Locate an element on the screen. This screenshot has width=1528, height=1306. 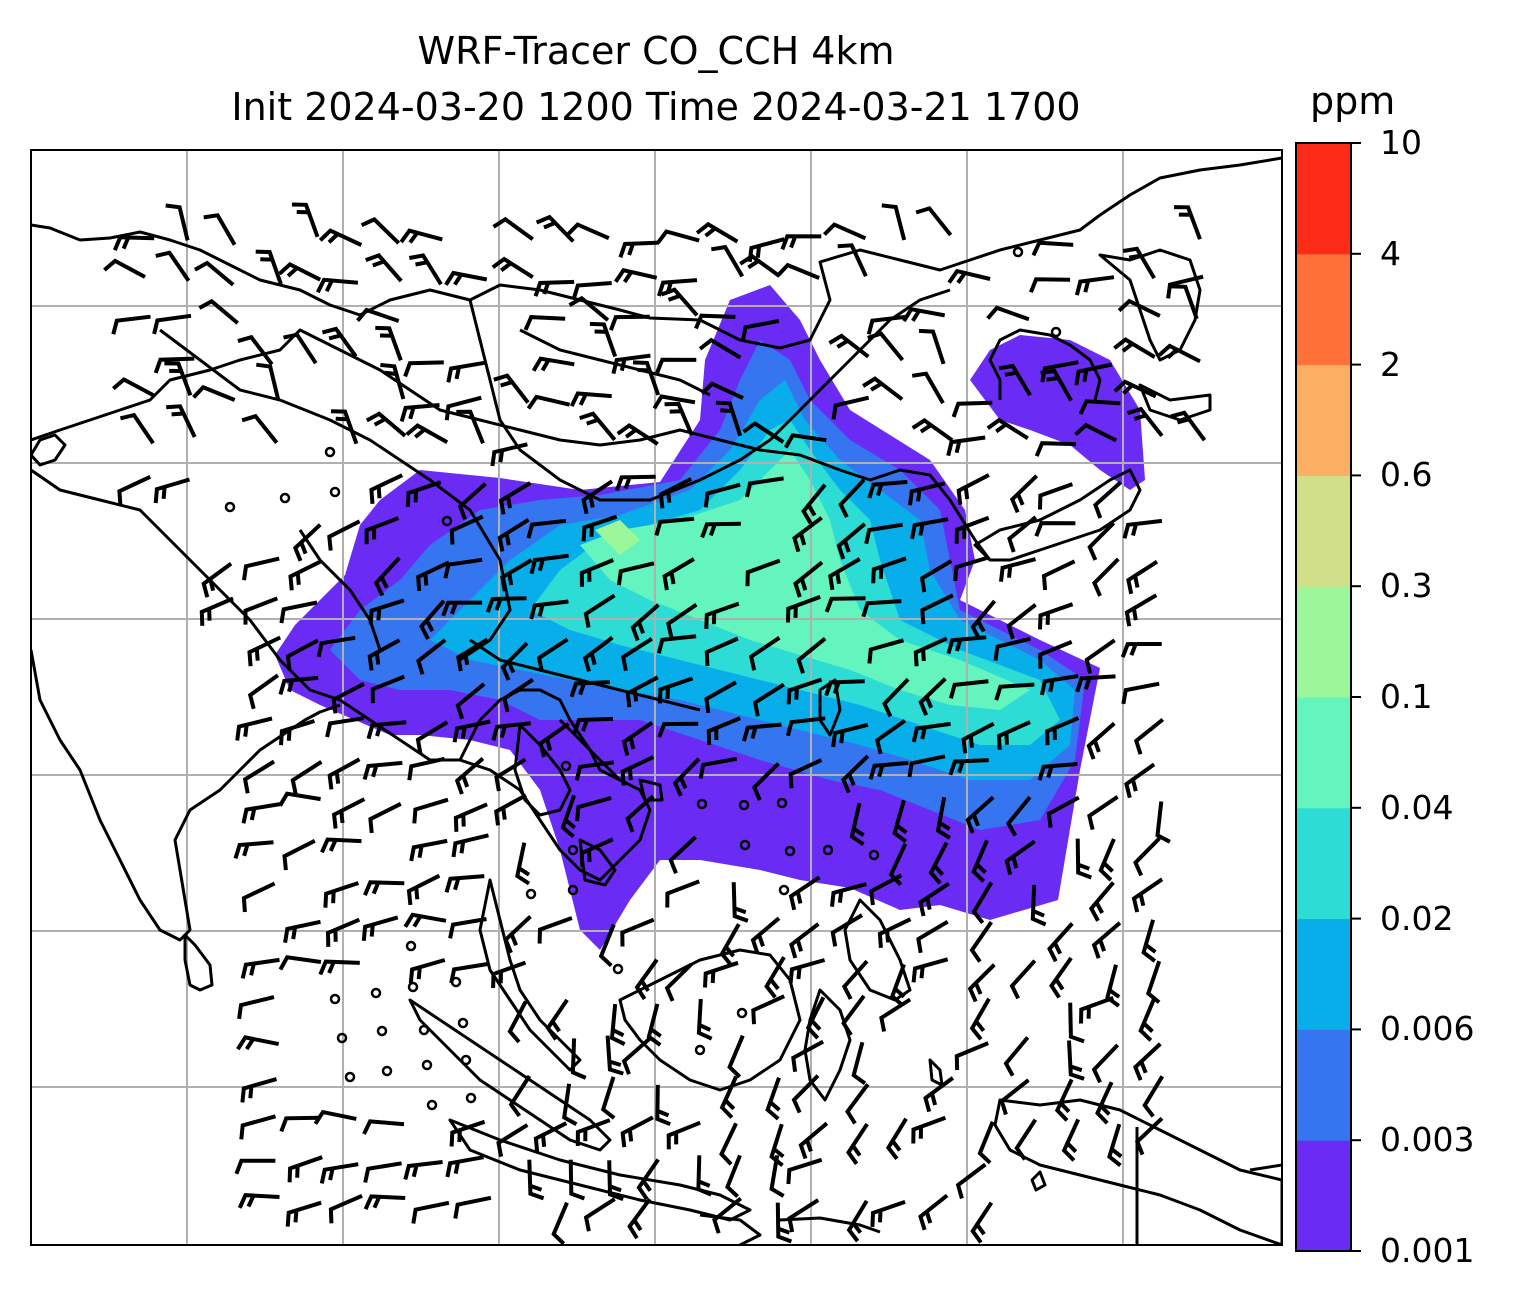
colorbar-unit-label: ppm is located at coordinates (1353, 101).